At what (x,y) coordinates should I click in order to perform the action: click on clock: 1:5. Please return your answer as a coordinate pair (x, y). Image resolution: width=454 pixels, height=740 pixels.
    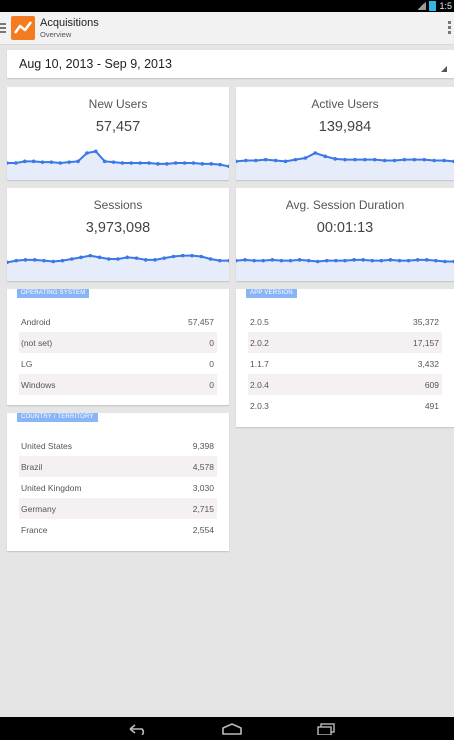
    Looking at the image, I should click on (445, 6).